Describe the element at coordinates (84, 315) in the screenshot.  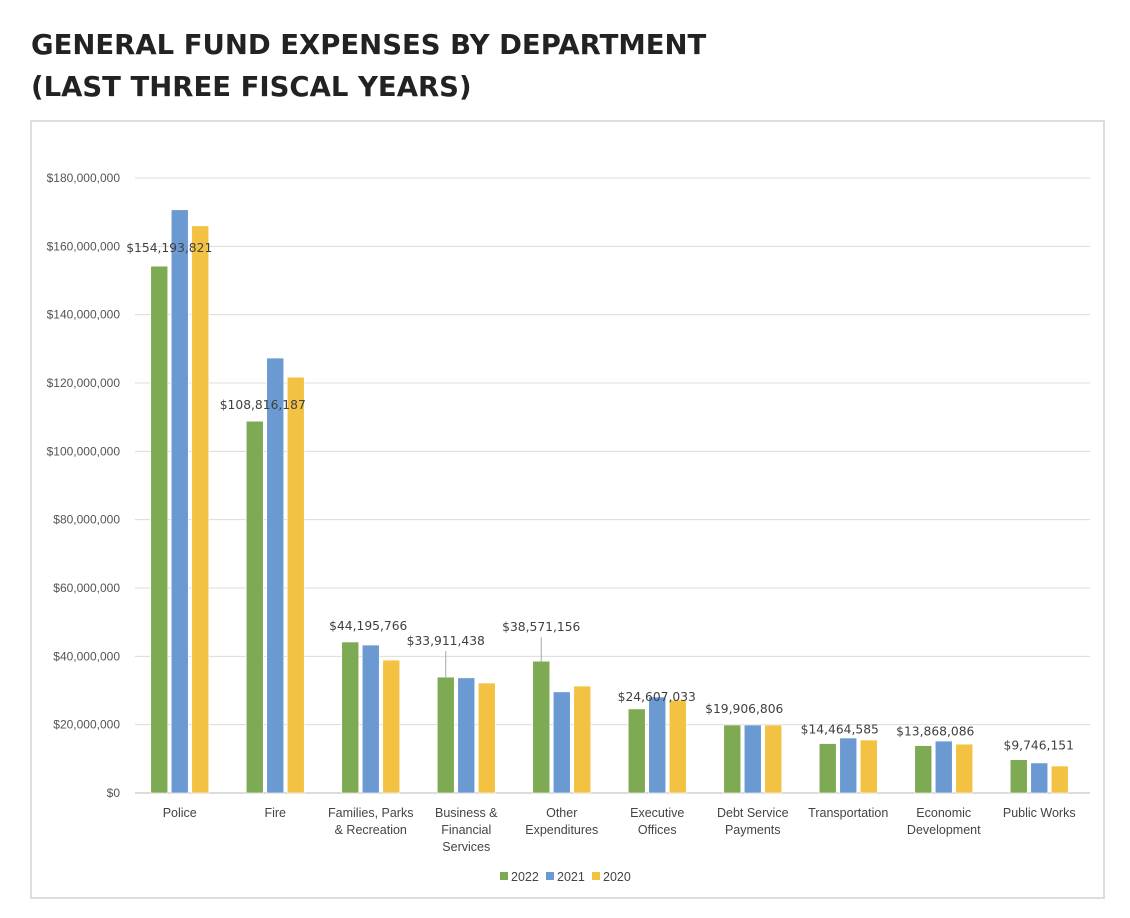
I see `y-tick-label: $140,000,000` at that location.